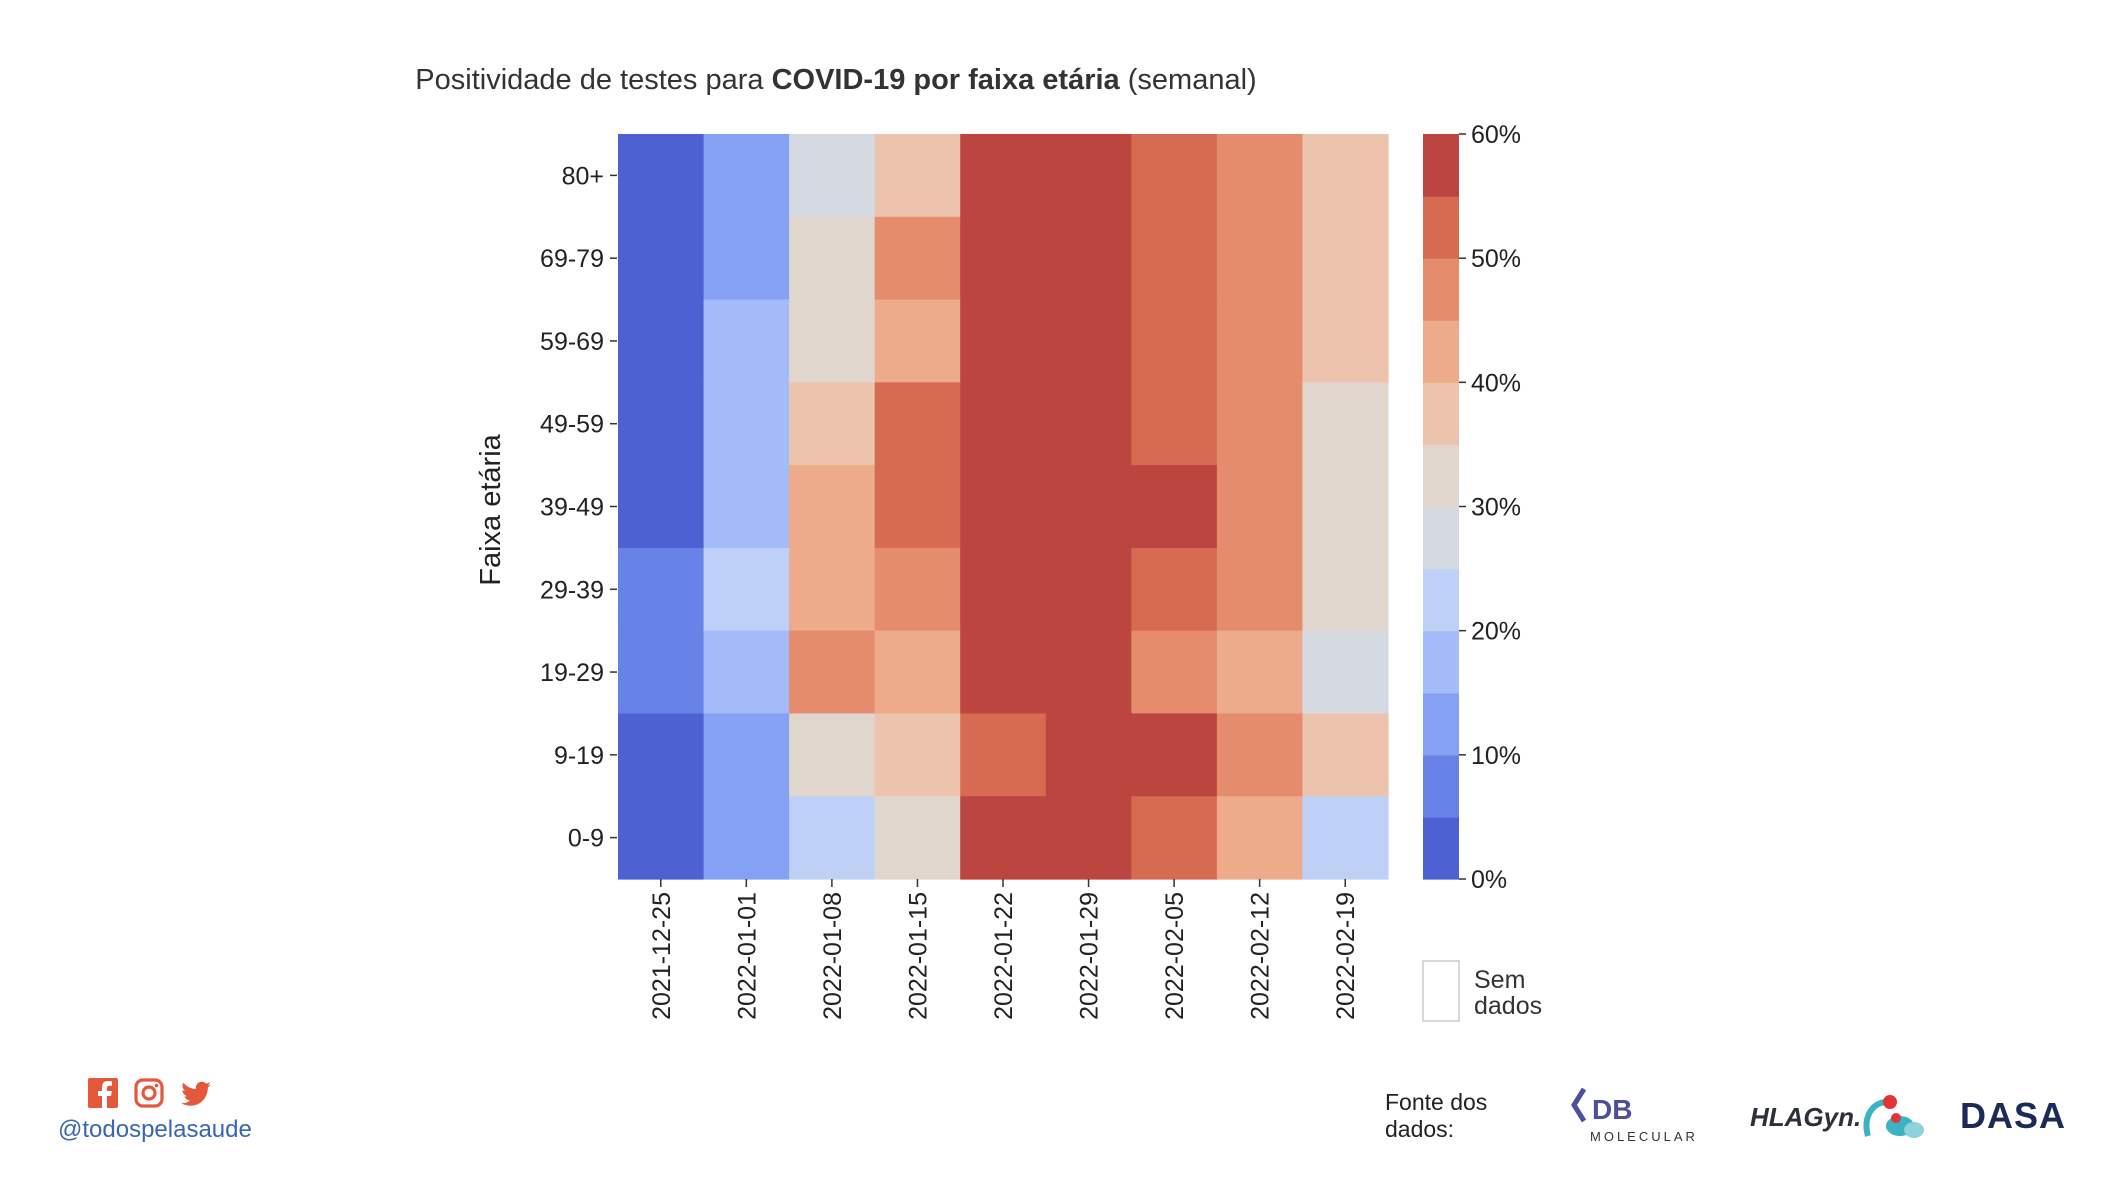 This screenshot has height=1181, width=2102. Describe the element at coordinates (572, 342) in the screenshot. I see `y-tick-label: 59-69` at that location.